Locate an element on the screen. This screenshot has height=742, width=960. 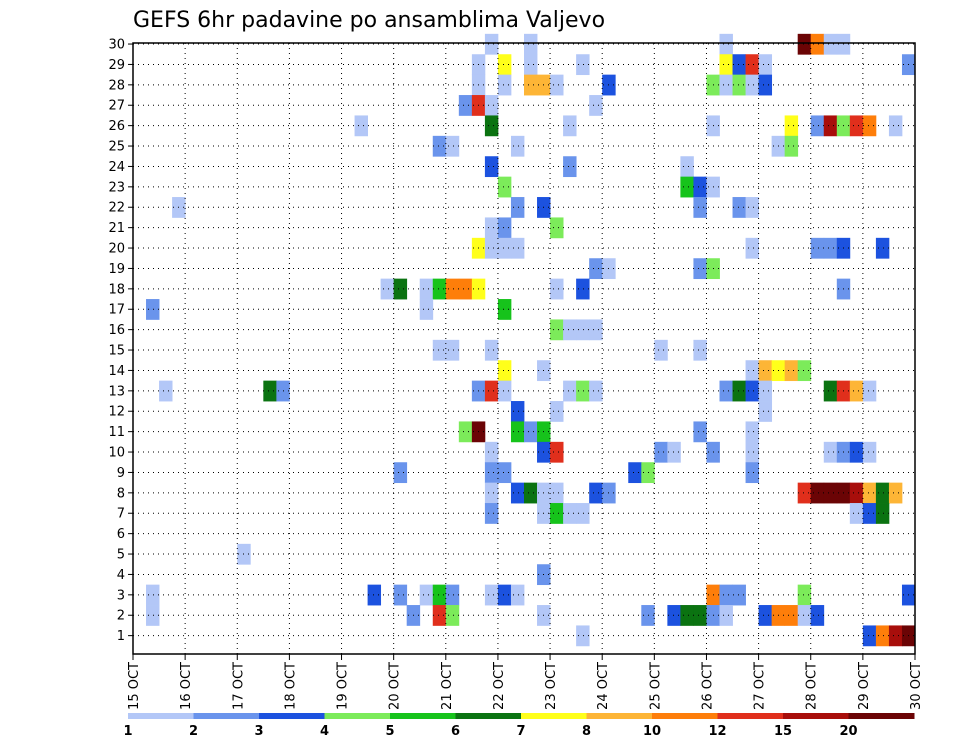
y-tick-label-5: 5 is located at coordinates (121, 555).